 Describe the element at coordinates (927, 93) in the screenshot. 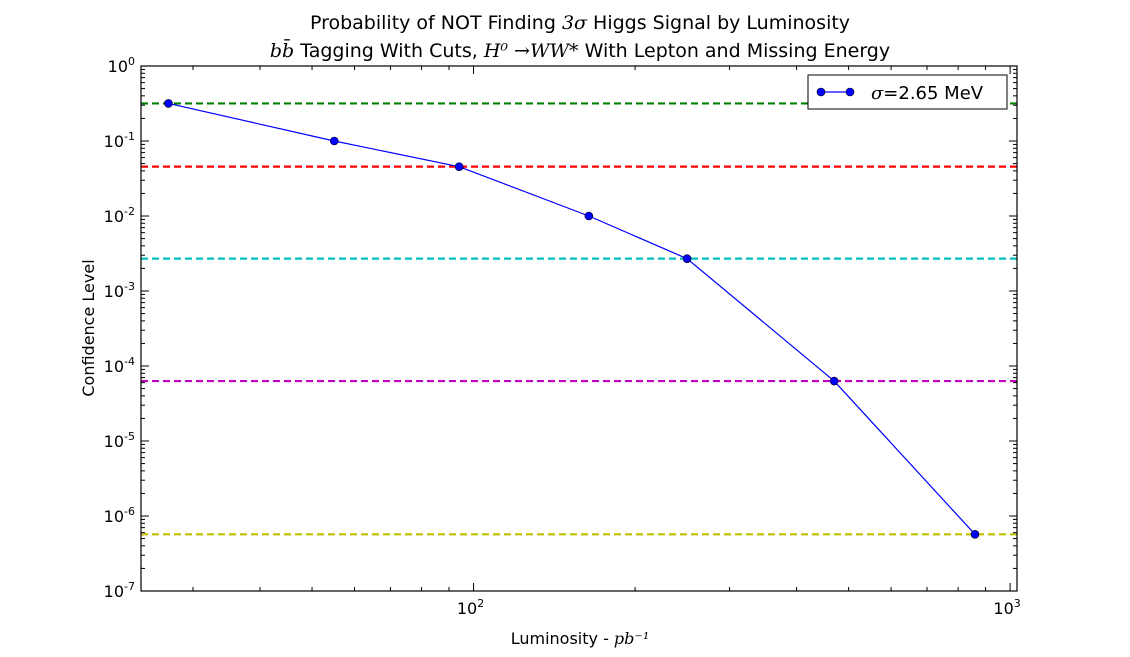

I see `legend-label: σ=2.65 MeV` at that location.